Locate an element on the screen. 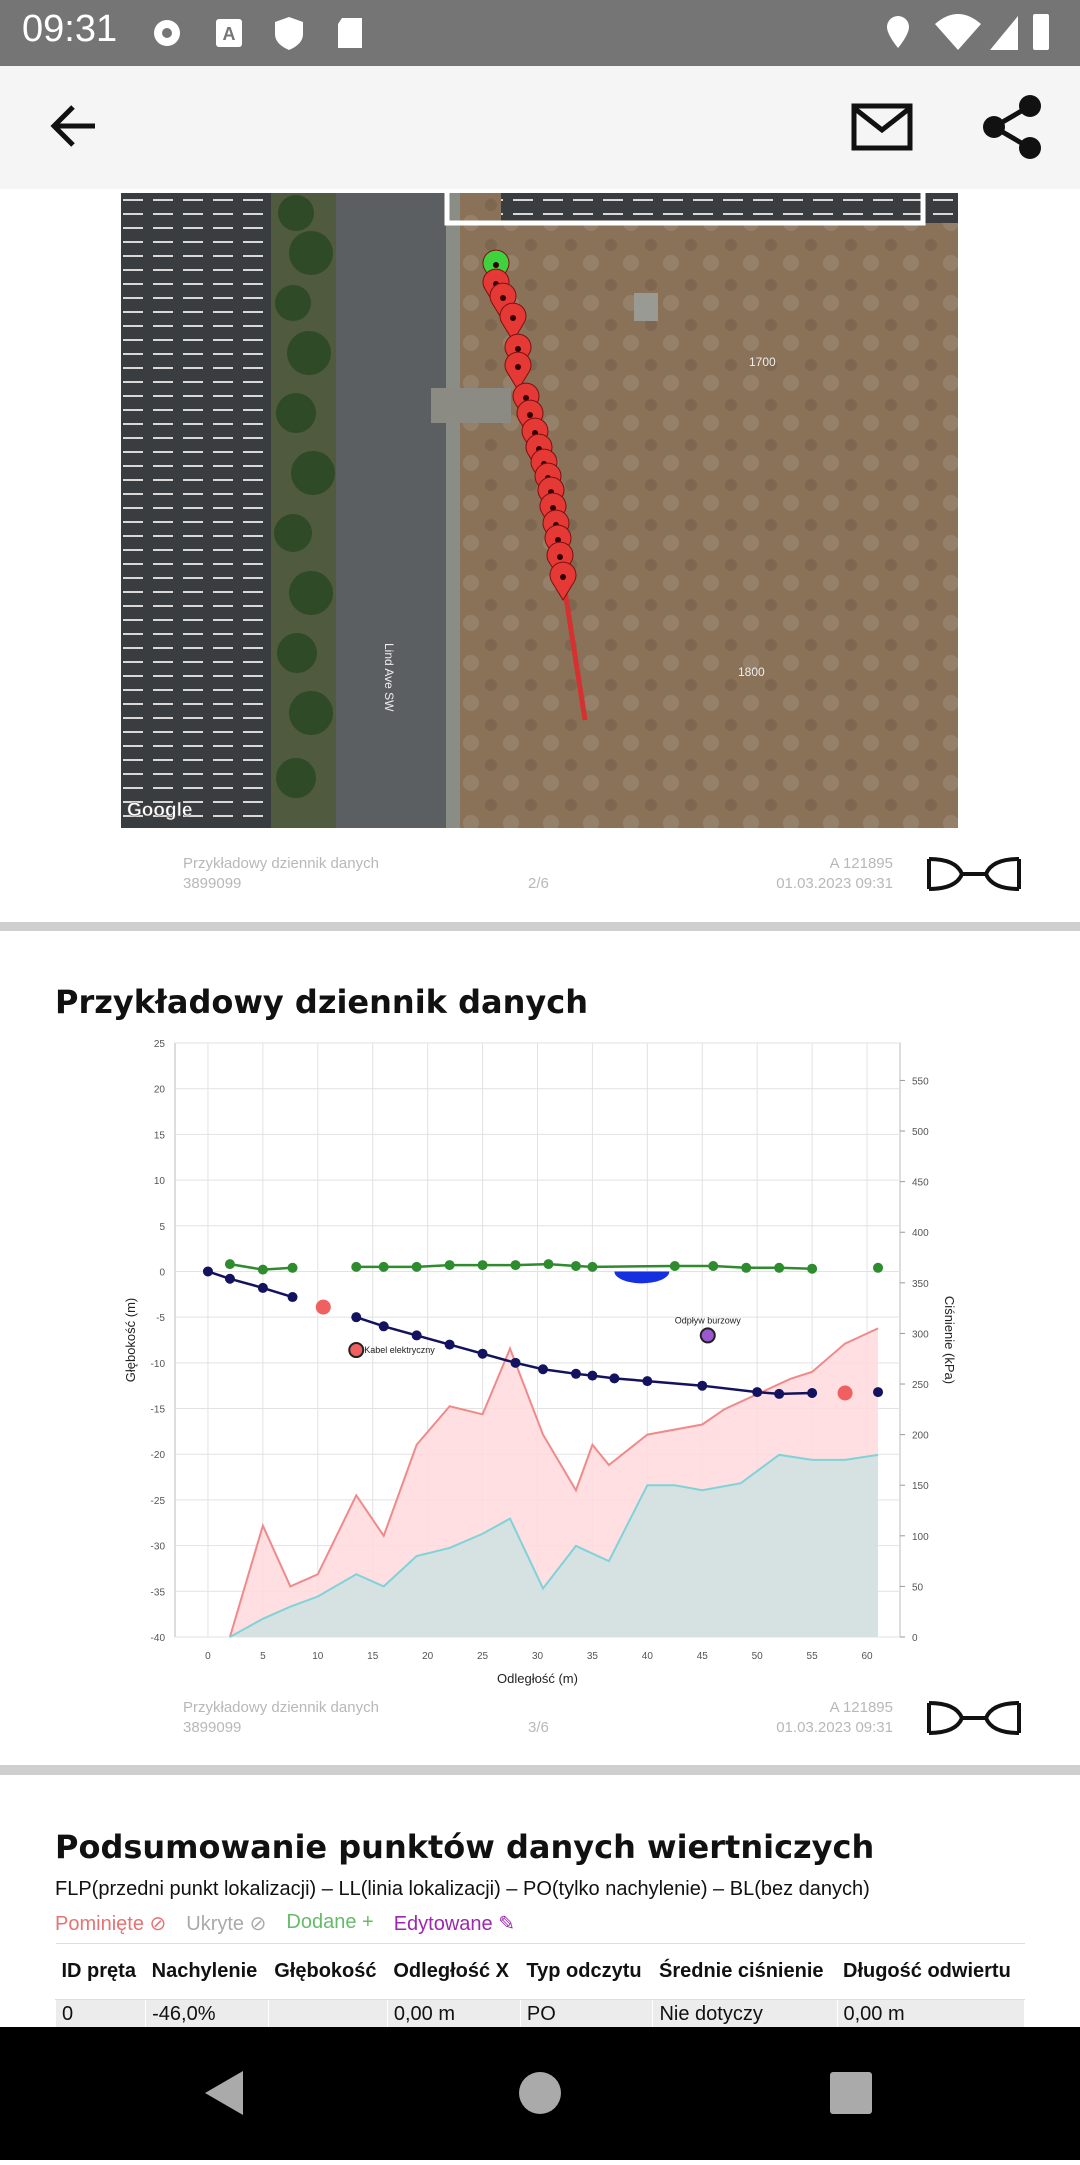  table-row: 0 -46,0% 0,00 m PO Nie dotyczy 0,00 m is located at coordinates (540, 2013).